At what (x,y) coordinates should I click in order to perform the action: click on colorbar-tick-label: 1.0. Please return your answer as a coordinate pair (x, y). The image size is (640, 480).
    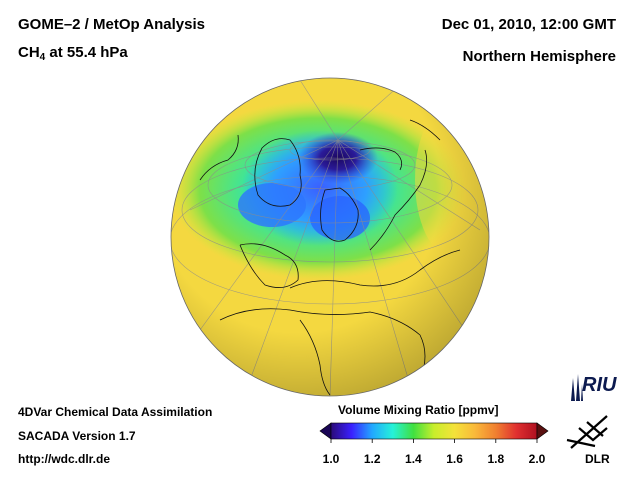
    Looking at the image, I should click on (331, 459).